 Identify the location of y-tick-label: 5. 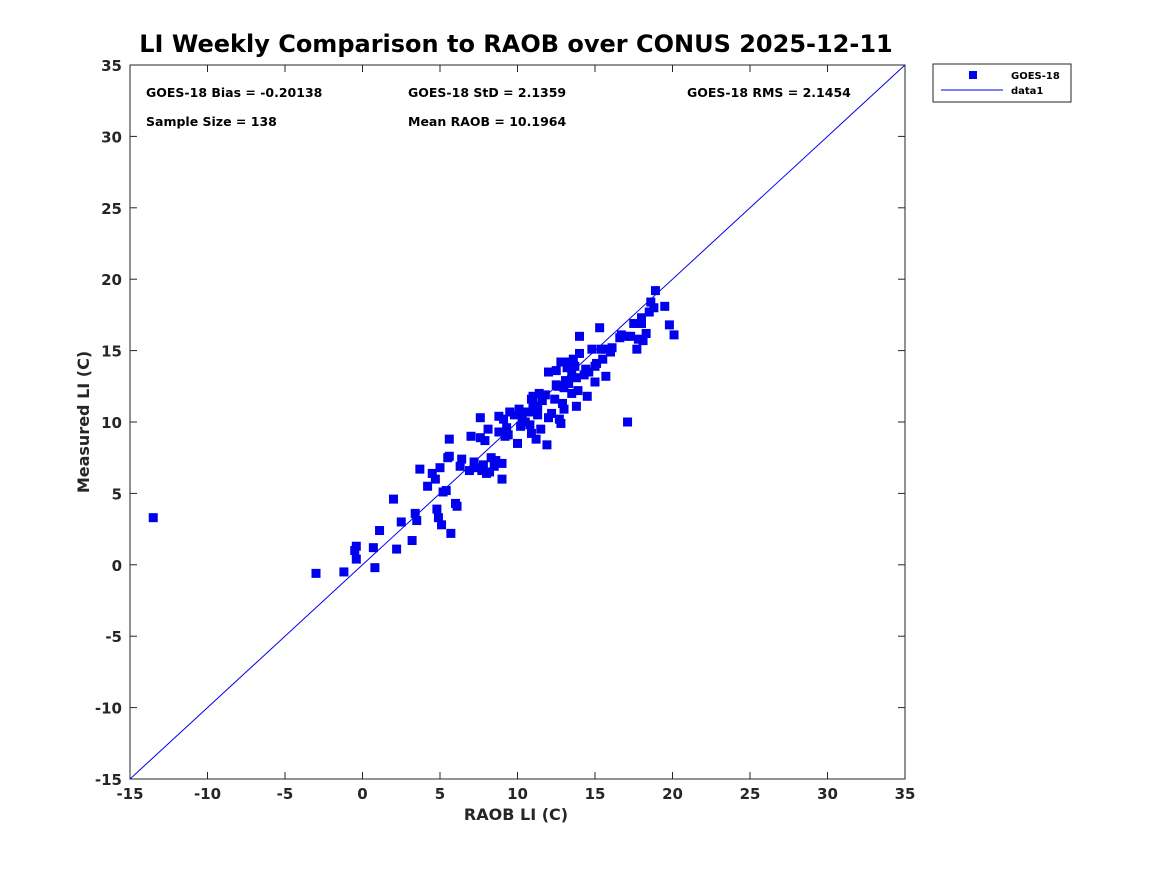
(117, 494).